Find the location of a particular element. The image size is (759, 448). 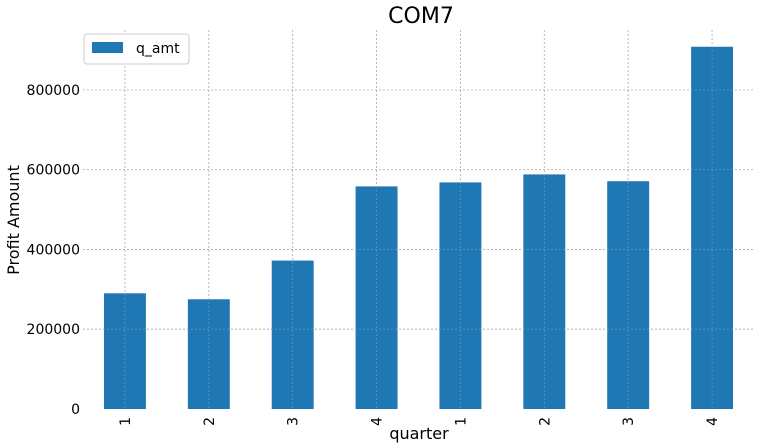

x-axis-ticks: 1 2 3 4 1 2 3 4 is located at coordinates (419, 421).